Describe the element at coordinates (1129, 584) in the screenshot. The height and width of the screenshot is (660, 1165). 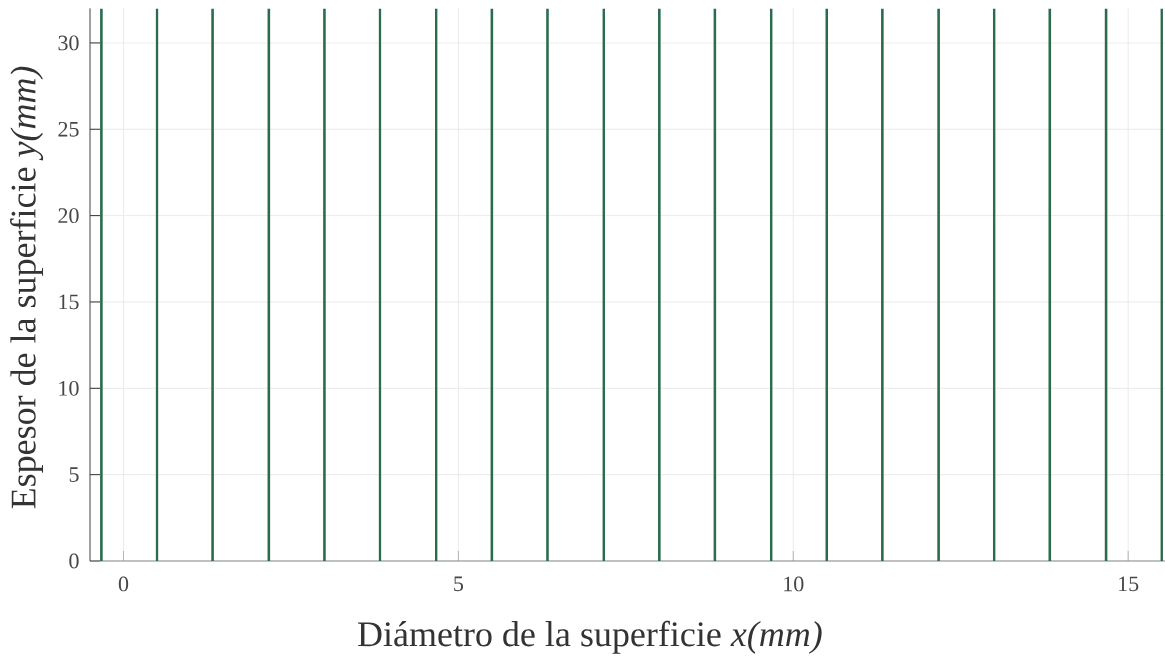
I see `x-tick-label: 15` at that location.